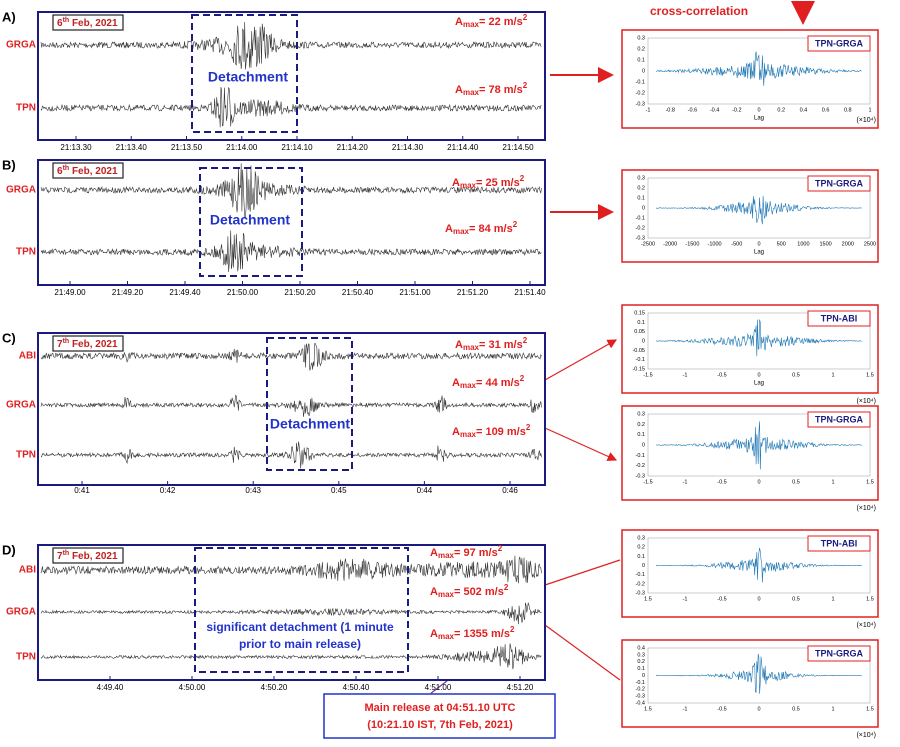 Image resolution: width=900 pixels, height=747 pixels. I want to click on xcorr-y-tick: -0.4, so click(640, 703).